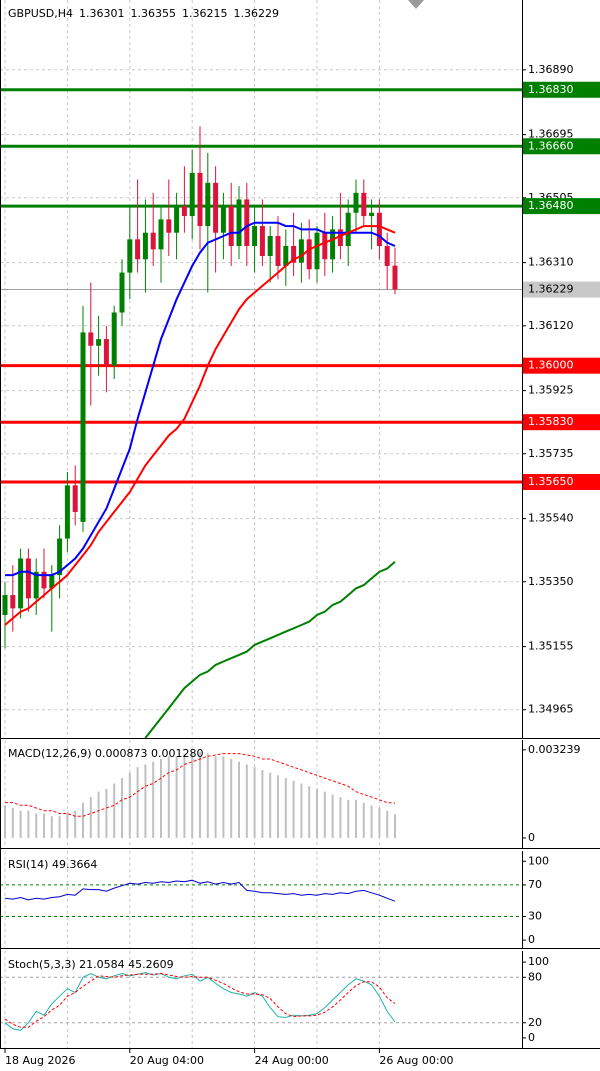  What do you see at coordinates (551, 709) in the screenshot?
I see `y-tick-label: 1.34965` at bounding box center [551, 709].